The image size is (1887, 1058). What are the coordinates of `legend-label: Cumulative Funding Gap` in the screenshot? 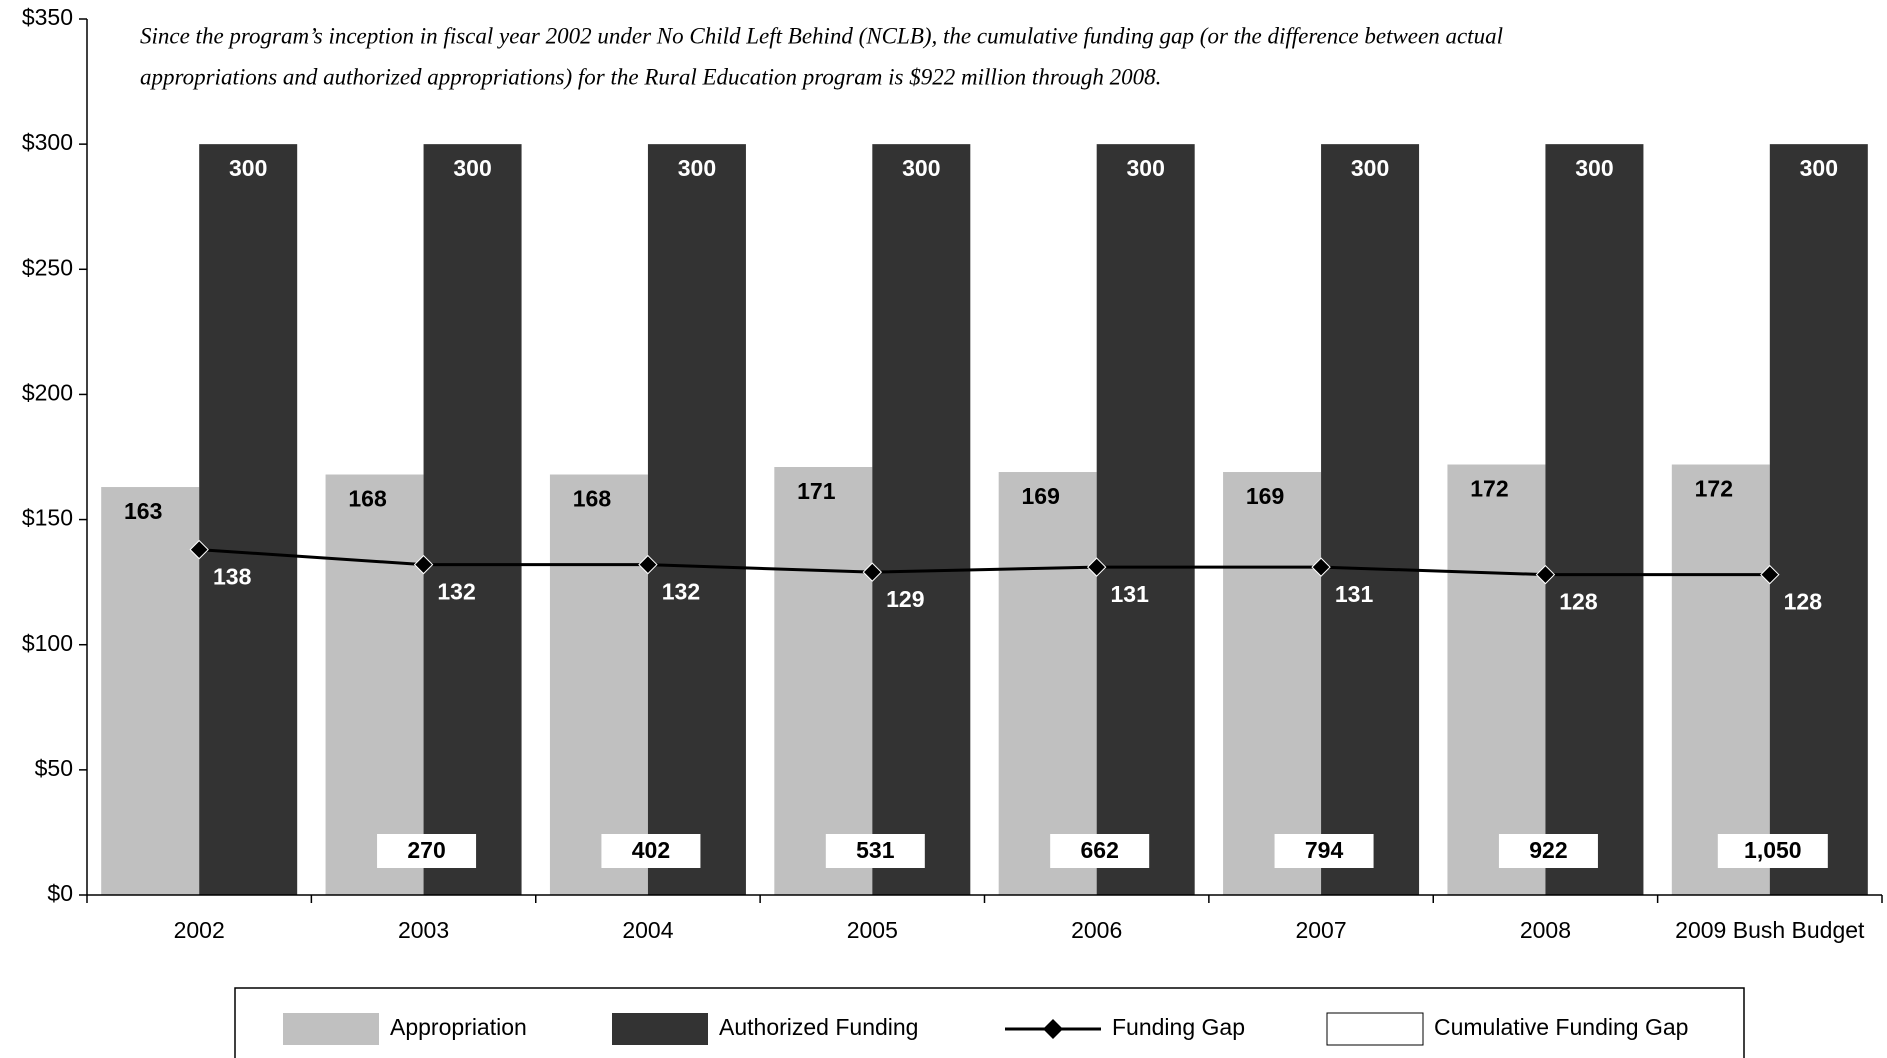 It's located at (1561, 1027).